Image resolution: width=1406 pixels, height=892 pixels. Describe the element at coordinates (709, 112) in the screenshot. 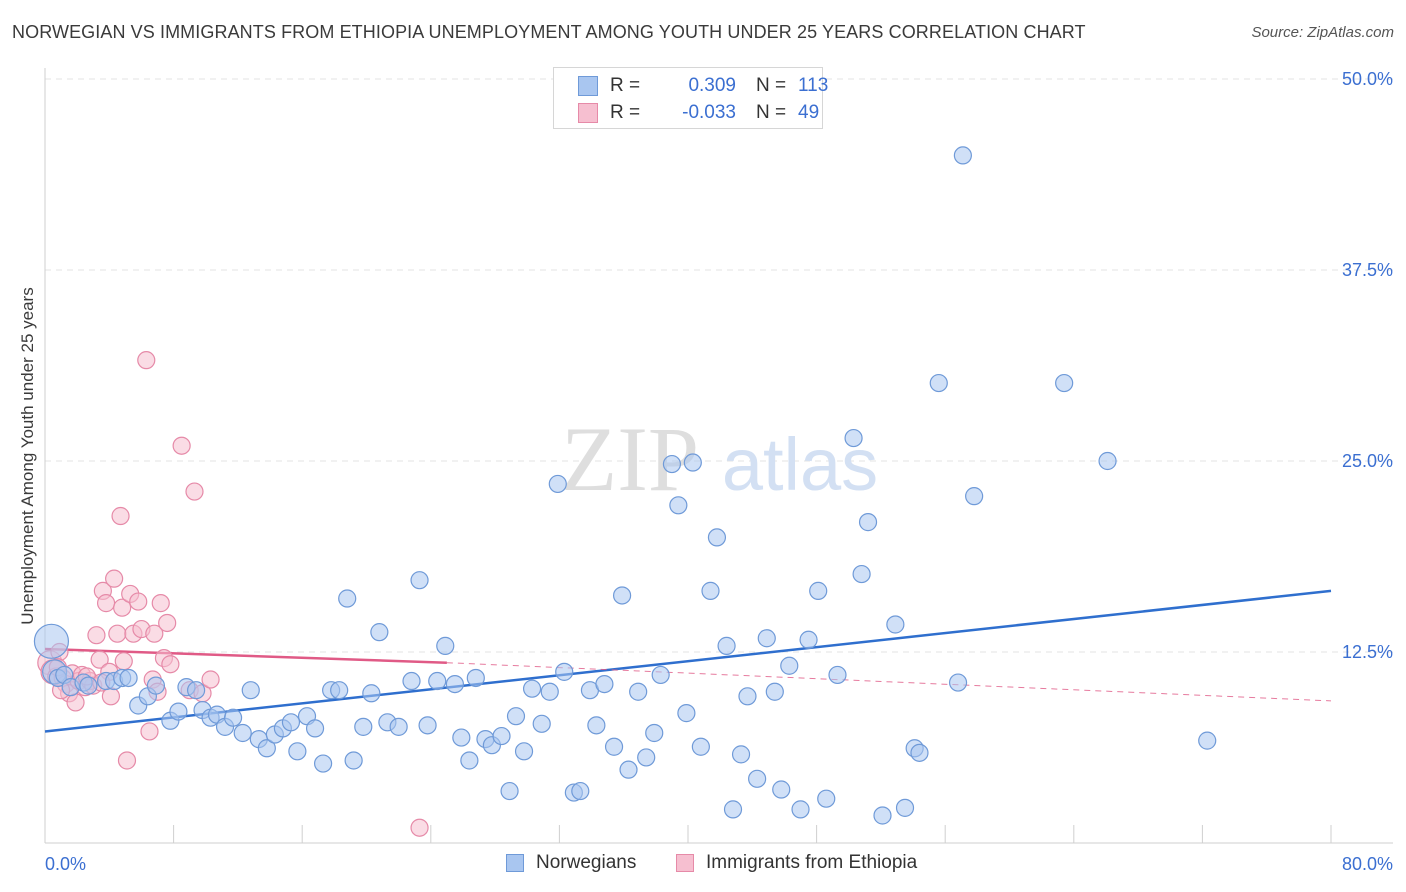

I see `r-value: -0.033` at that location.